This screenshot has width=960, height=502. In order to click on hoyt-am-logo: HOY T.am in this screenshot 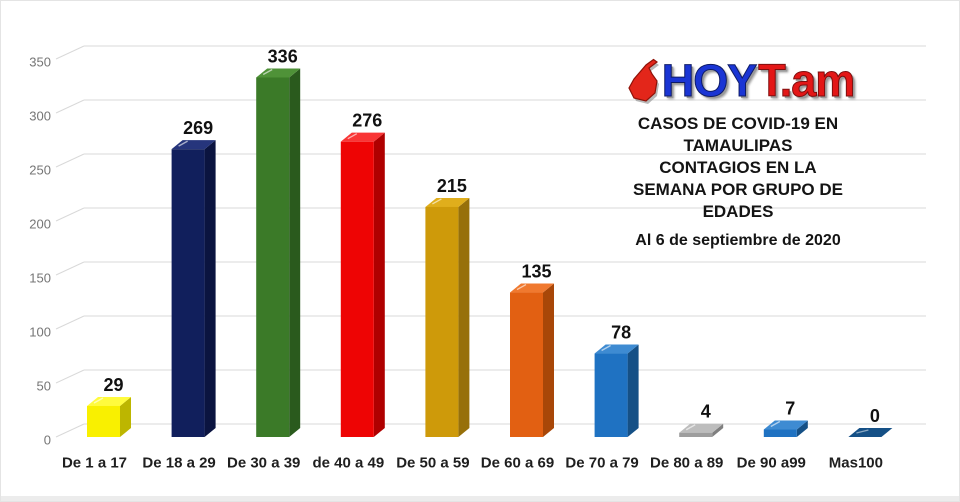, I will do `click(739, 81)`.